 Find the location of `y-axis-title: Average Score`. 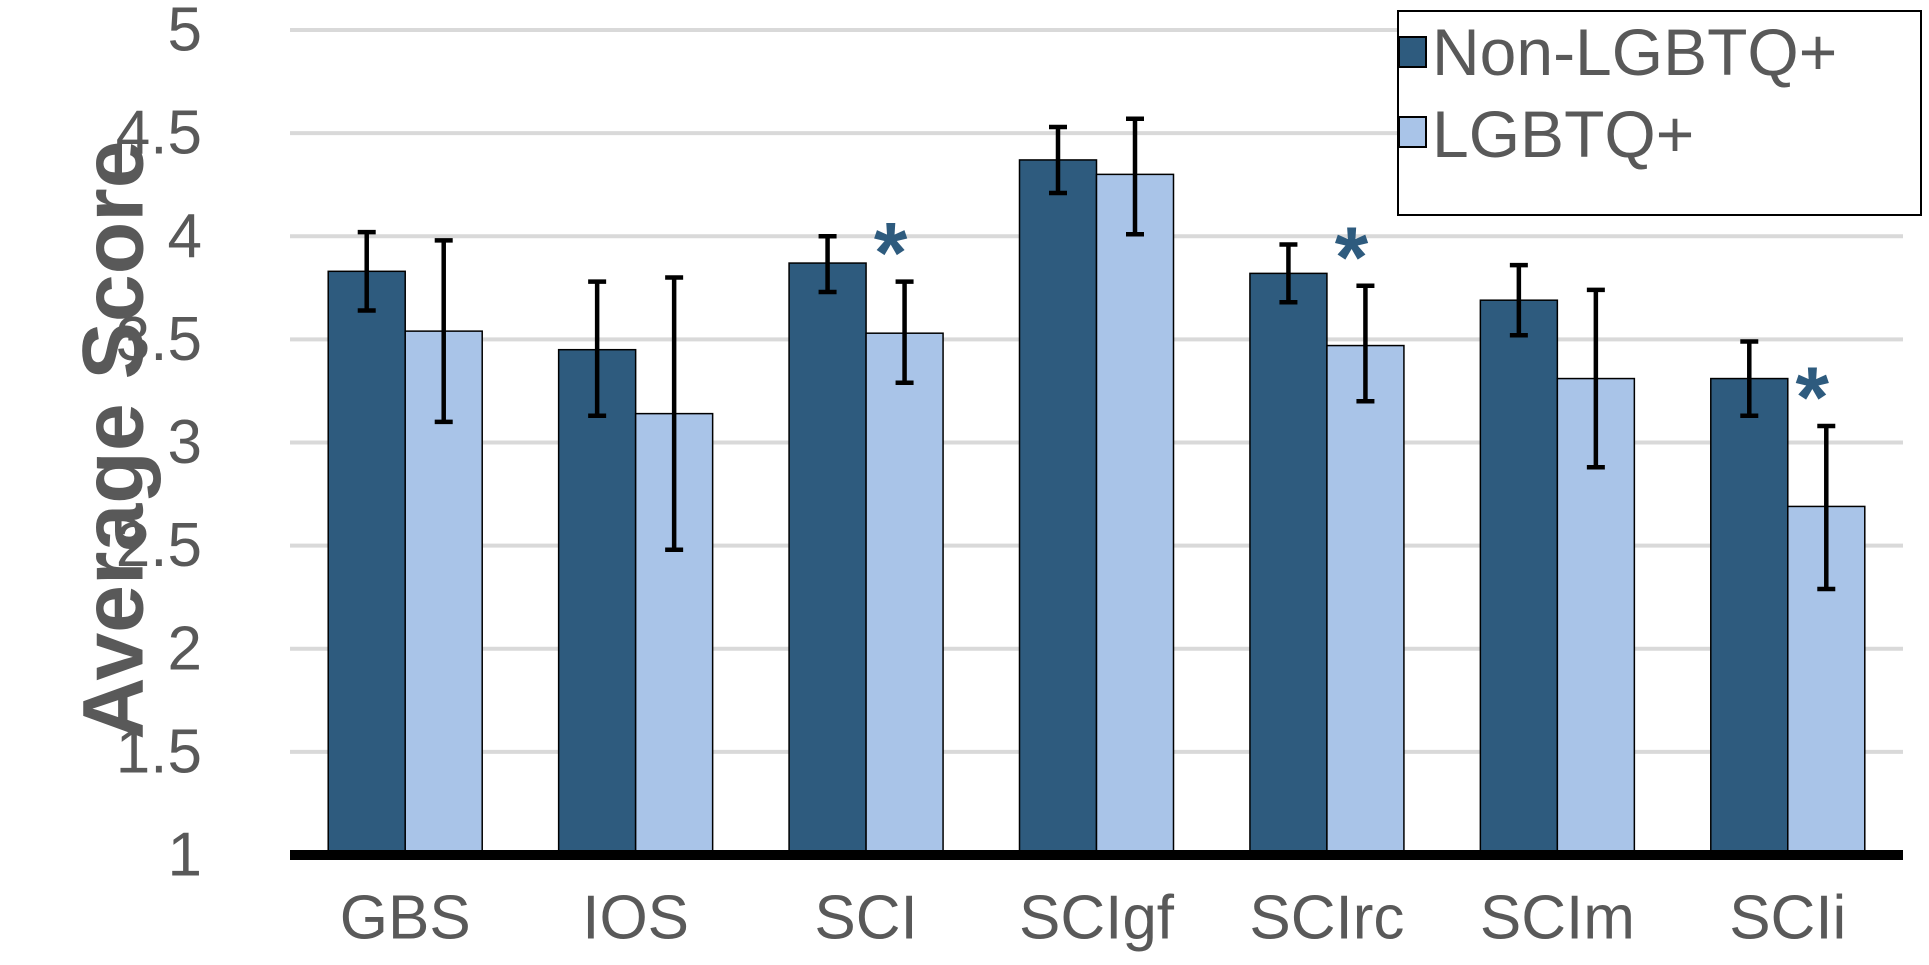

y-axis-title: Average Score is located at coordinates (114, 439).